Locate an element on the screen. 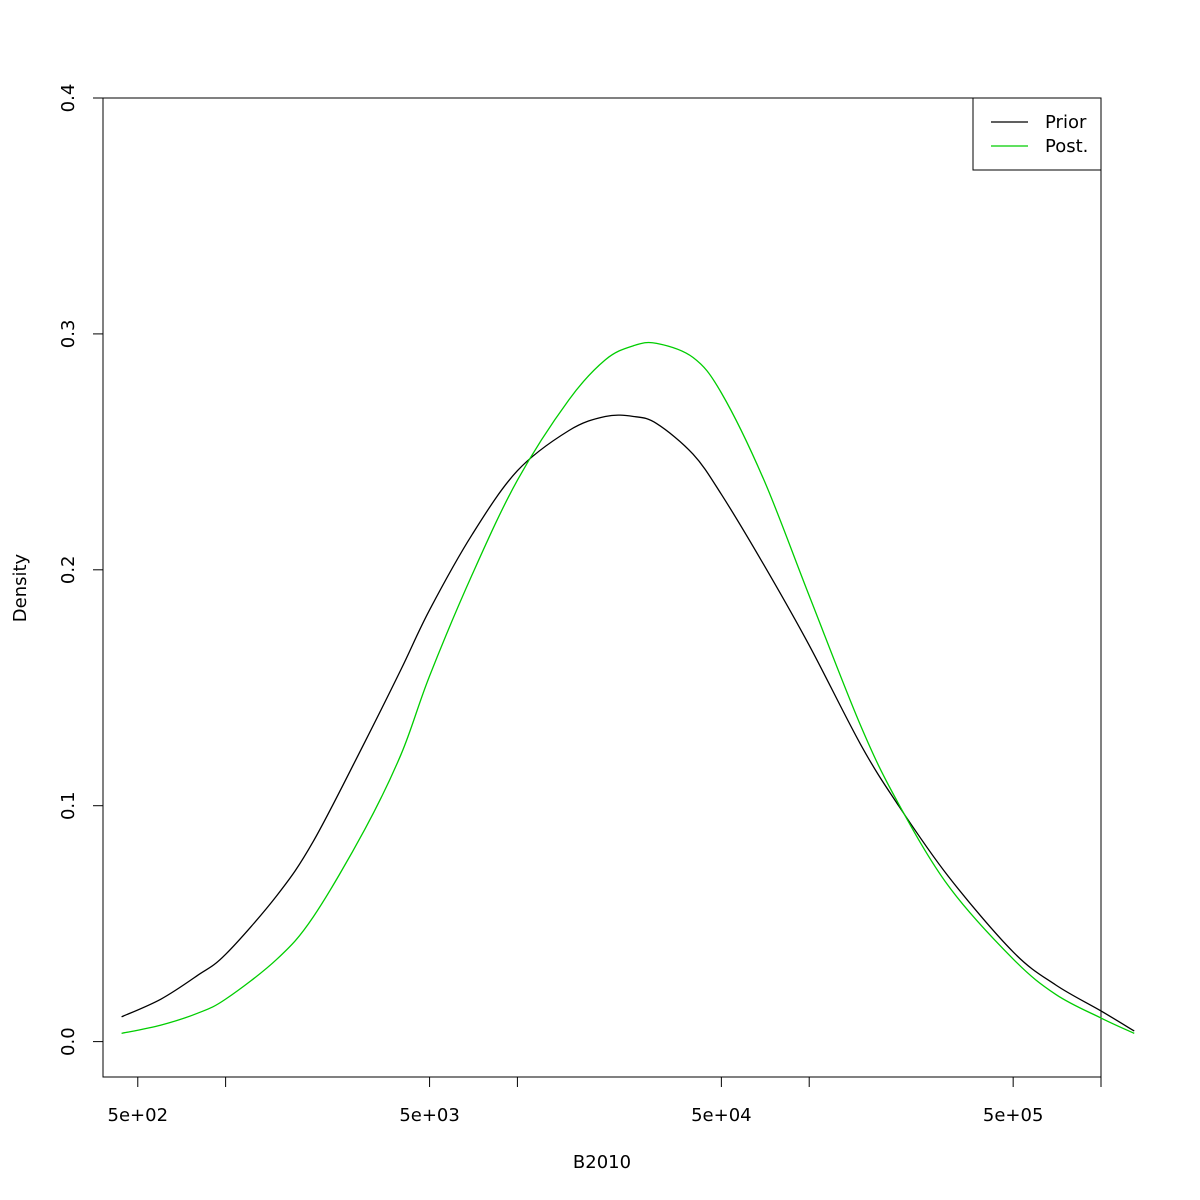  legend-box is located at coordinates (1037, 134).